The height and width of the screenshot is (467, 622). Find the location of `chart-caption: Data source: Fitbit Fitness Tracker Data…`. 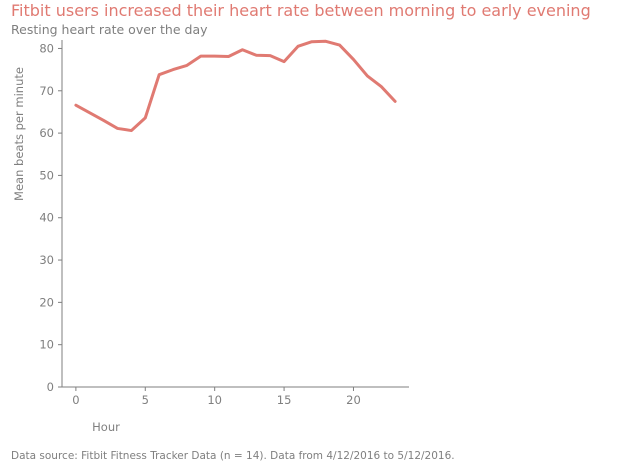

chart-caption: Data source: Fitbit Fitness Tracker Data… is located at coordinates (233, 456).